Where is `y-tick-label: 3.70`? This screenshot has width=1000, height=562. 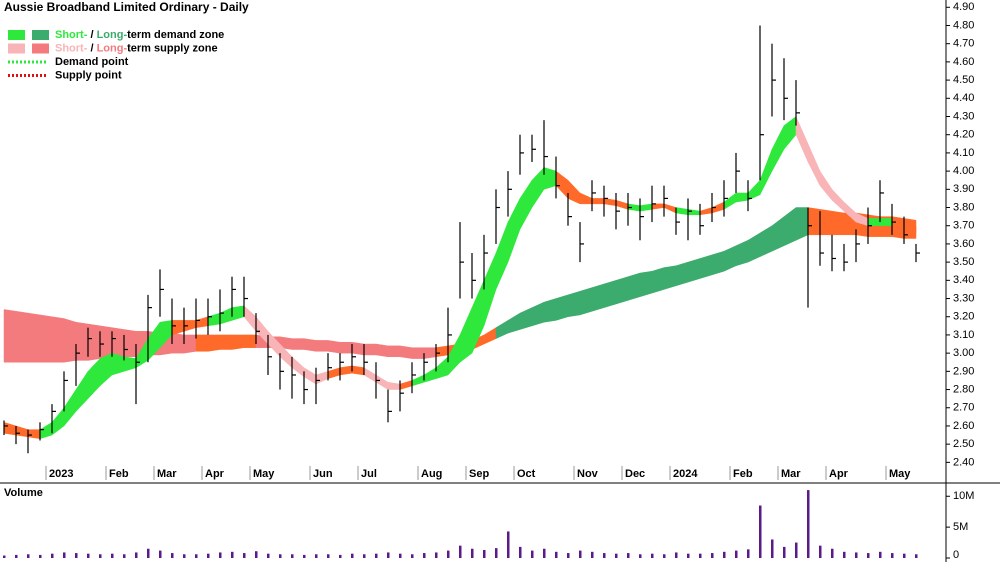 y-tick-label: 3.70 is located at coordinates (963, 226).